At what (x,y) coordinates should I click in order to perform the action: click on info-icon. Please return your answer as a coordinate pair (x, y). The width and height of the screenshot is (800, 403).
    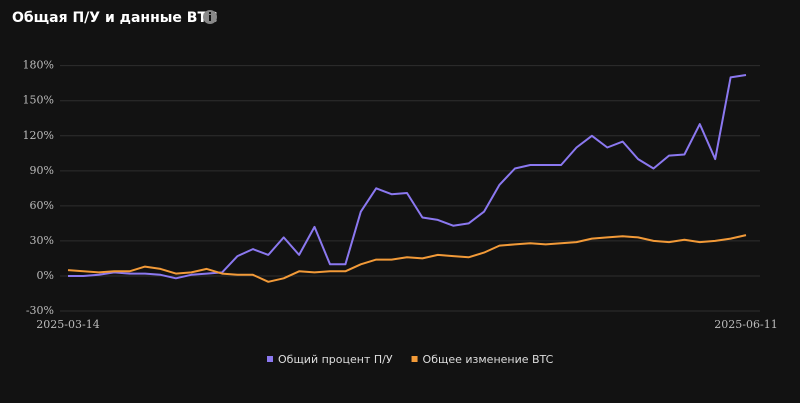
    Looking at the image, I should click on (210, 17).